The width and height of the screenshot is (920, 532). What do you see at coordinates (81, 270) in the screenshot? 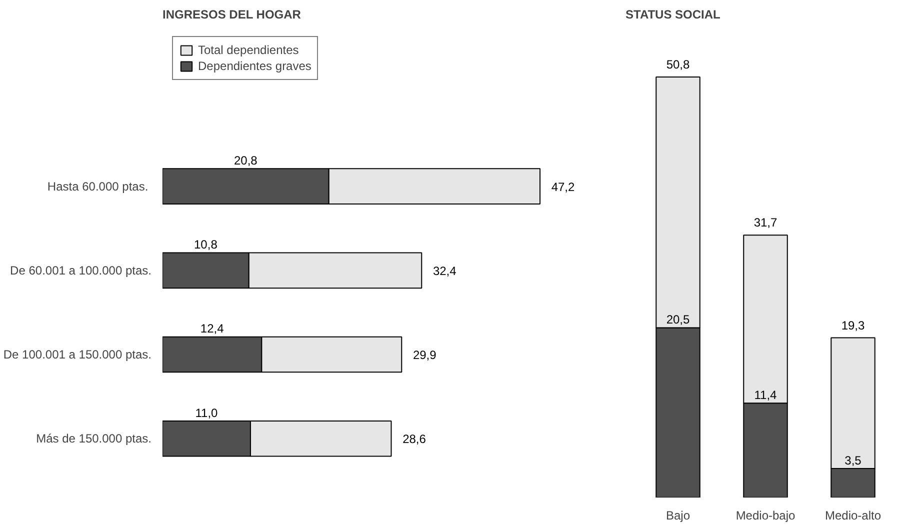
I see `y-tick-label: De 60.001 a 100.000 ptas.` at bounding box center [81, 270].